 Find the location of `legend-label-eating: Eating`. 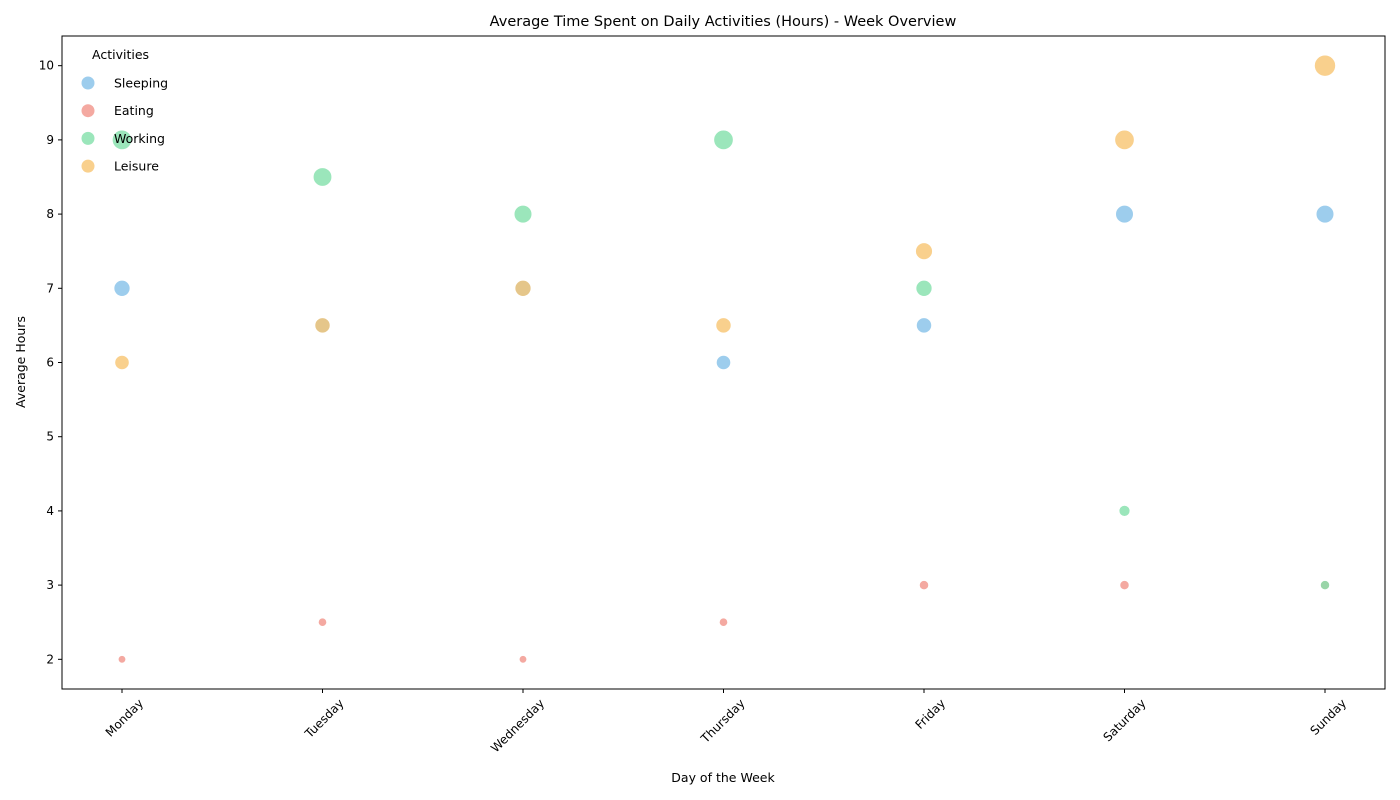

legend-label-eating: Eating is located at coordinates (134, 110).